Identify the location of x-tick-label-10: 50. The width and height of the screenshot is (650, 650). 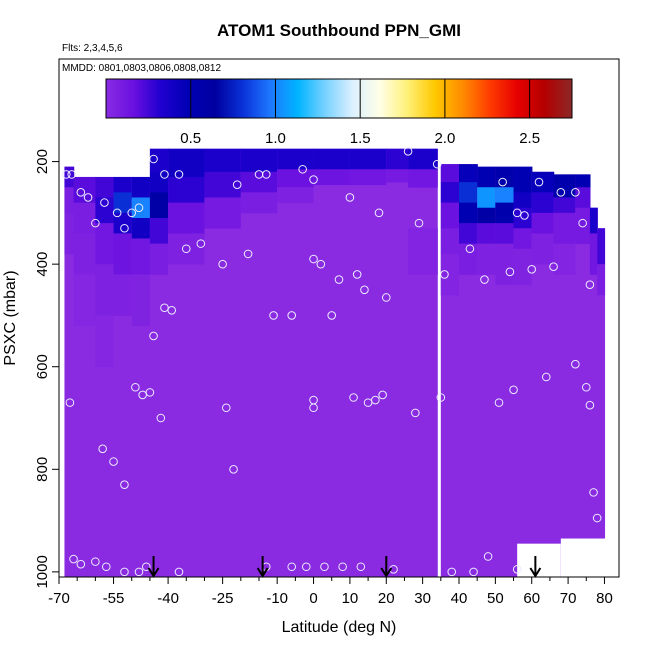
(495, 598).